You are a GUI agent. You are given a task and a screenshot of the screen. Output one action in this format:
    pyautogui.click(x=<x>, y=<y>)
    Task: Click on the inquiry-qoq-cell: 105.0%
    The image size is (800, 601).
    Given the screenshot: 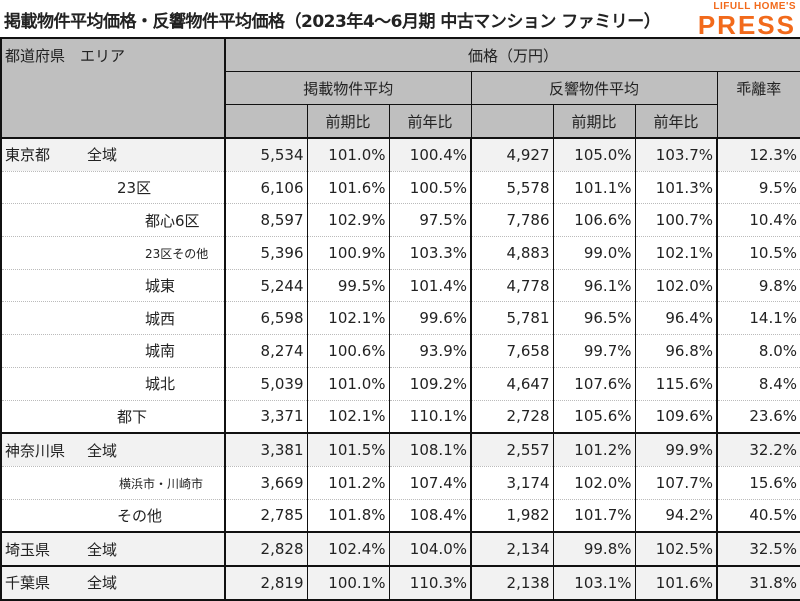 What is the action you would take?
    pyautogui.click(x=593, y=154)
    